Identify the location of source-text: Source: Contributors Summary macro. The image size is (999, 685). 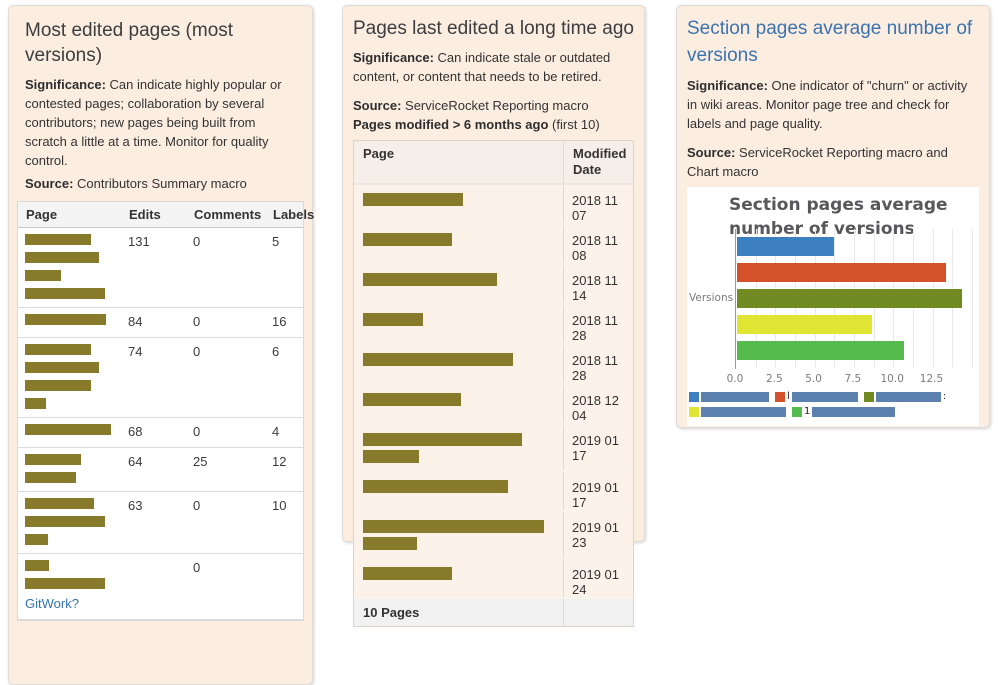
(136, 183).